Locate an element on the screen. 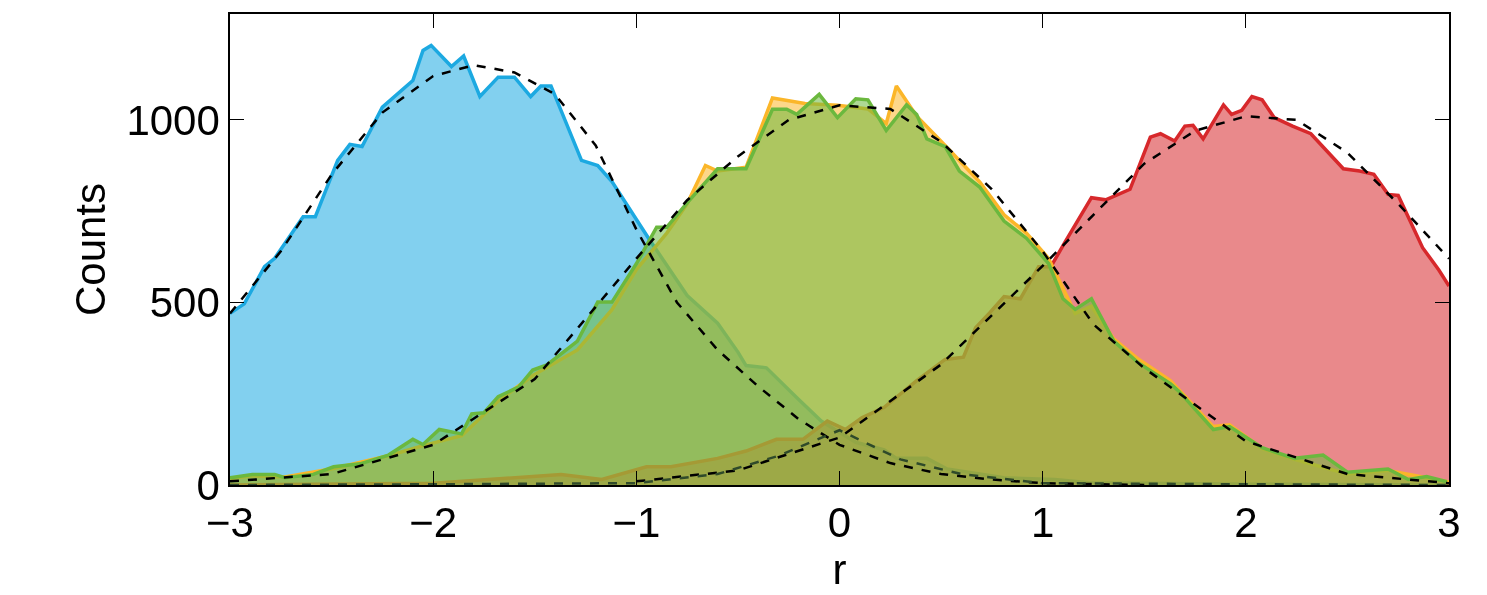 This screenshot has height=595, width=1487. x-tick-label: 0 is located at coordinates (839, 523).